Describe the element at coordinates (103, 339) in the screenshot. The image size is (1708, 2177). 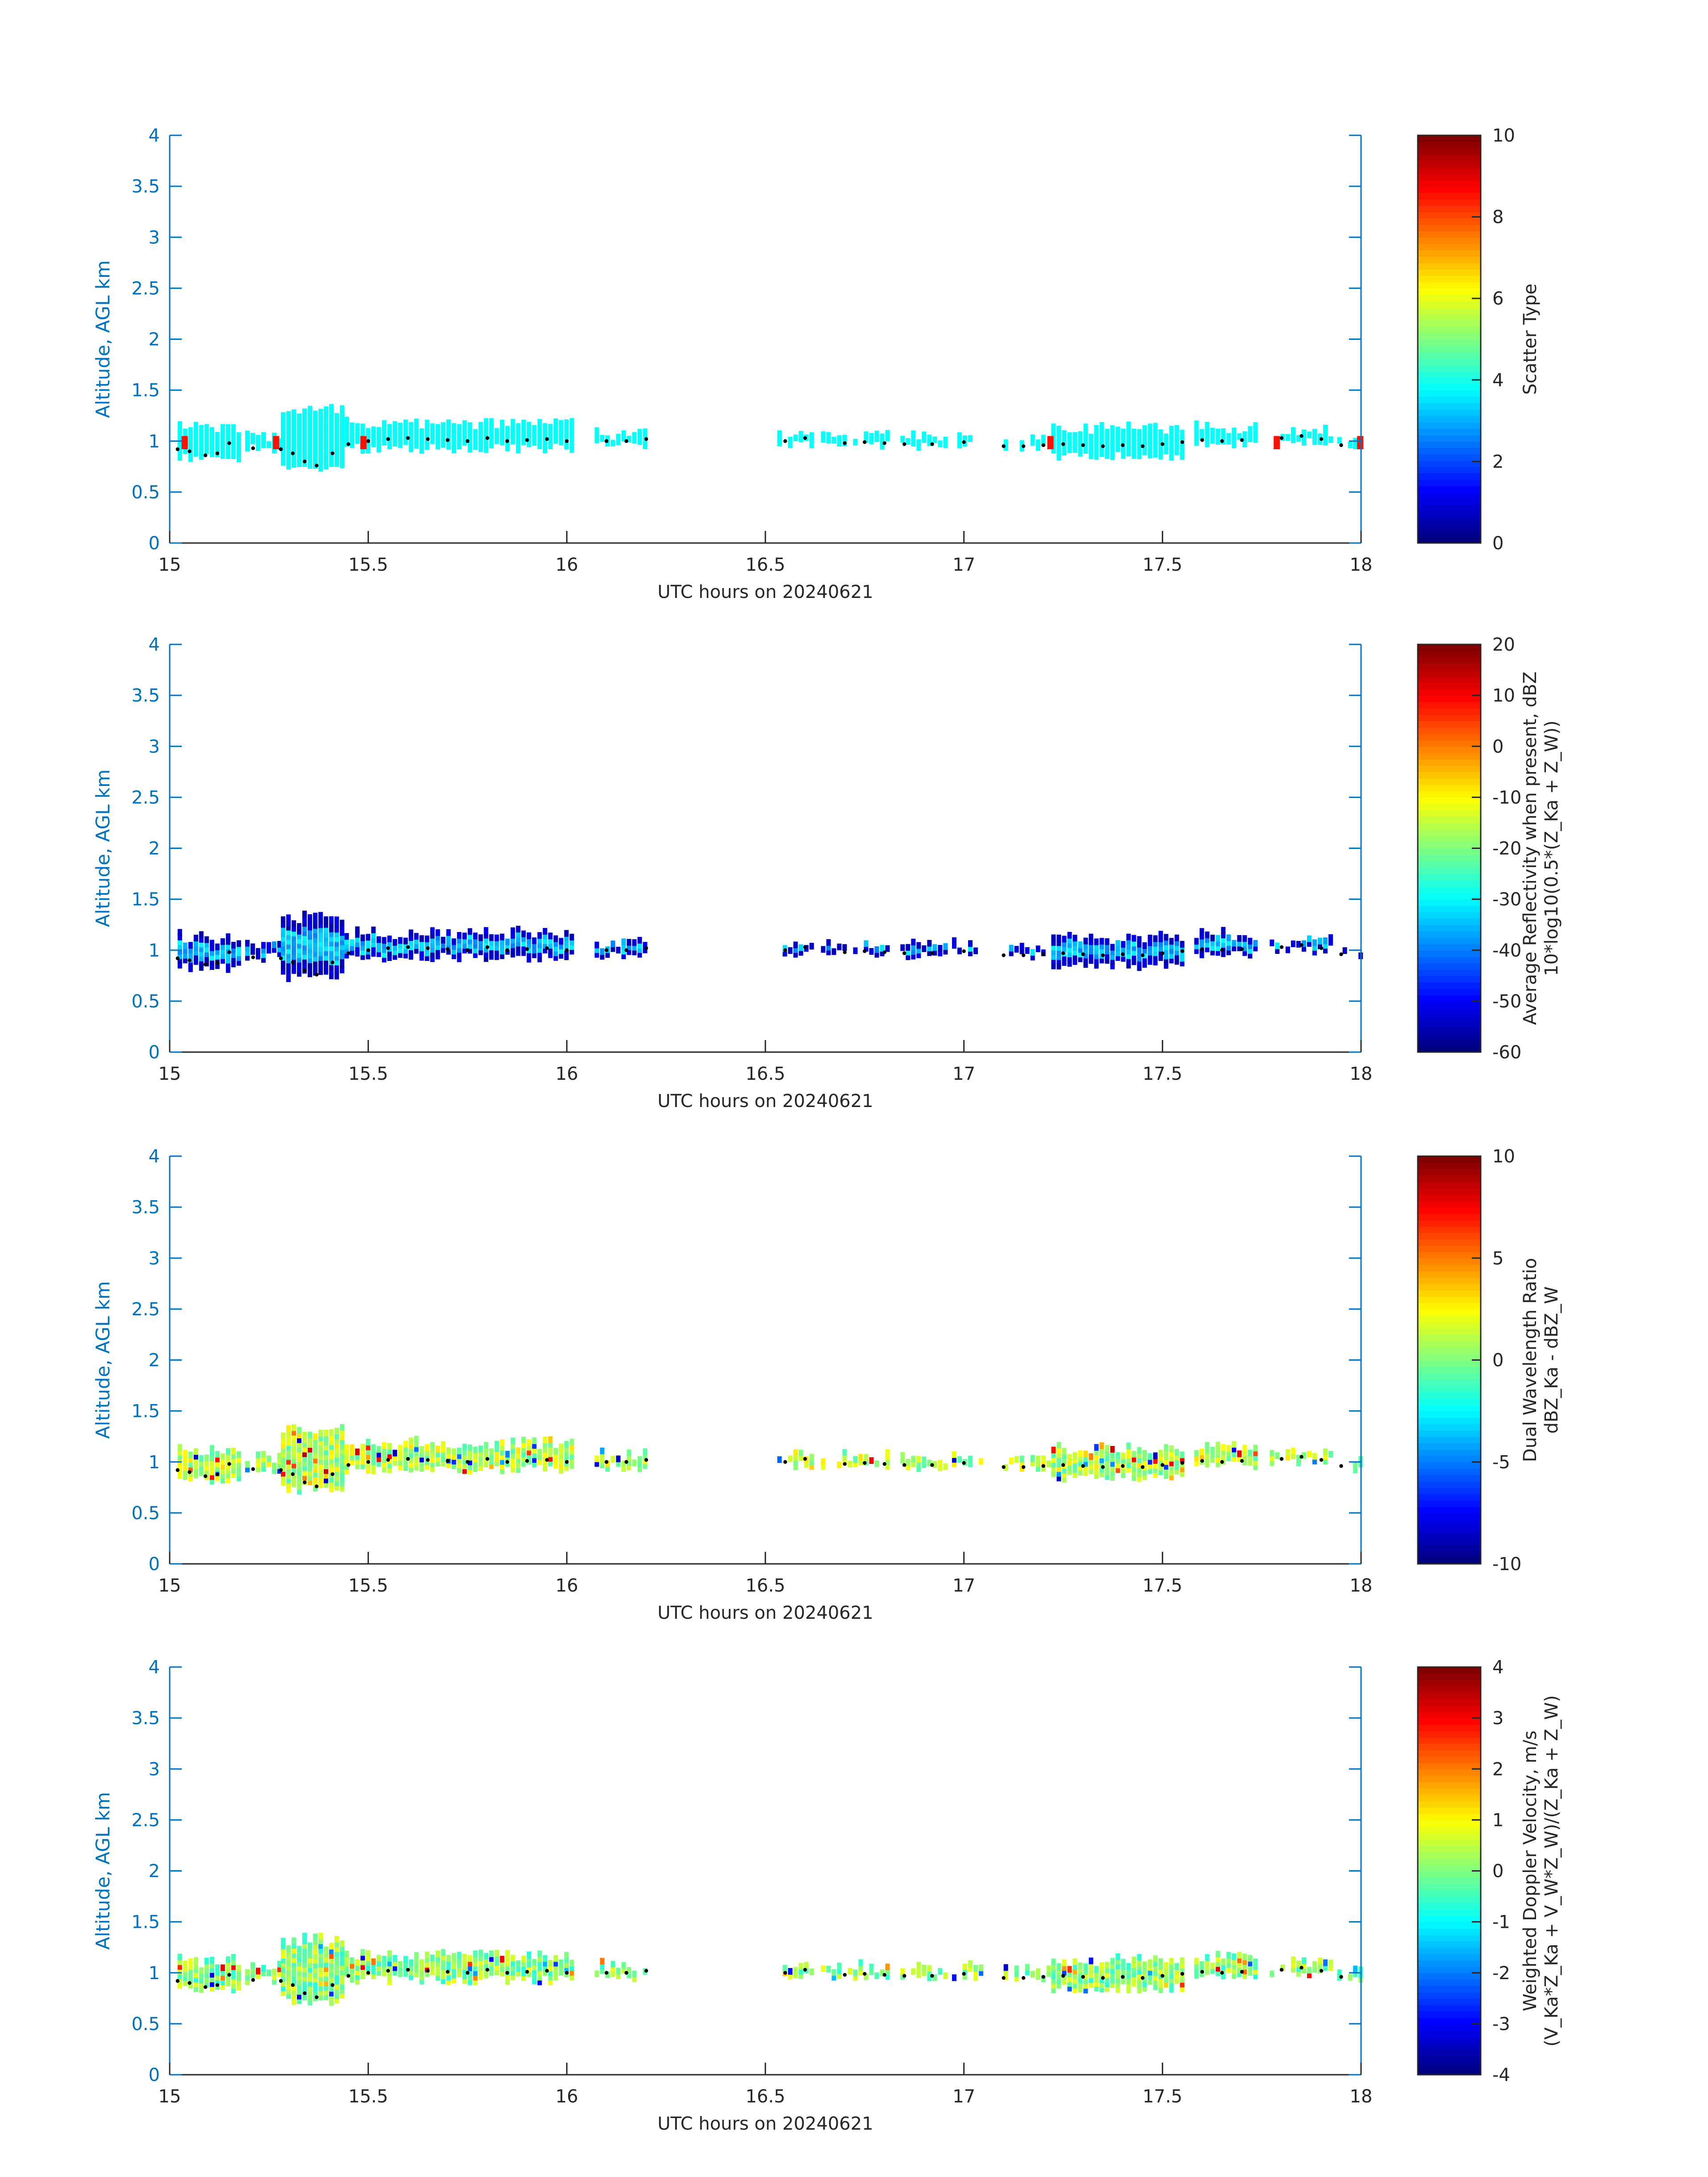
I see `y-axis-label: Altitude, AGL km` at that location.